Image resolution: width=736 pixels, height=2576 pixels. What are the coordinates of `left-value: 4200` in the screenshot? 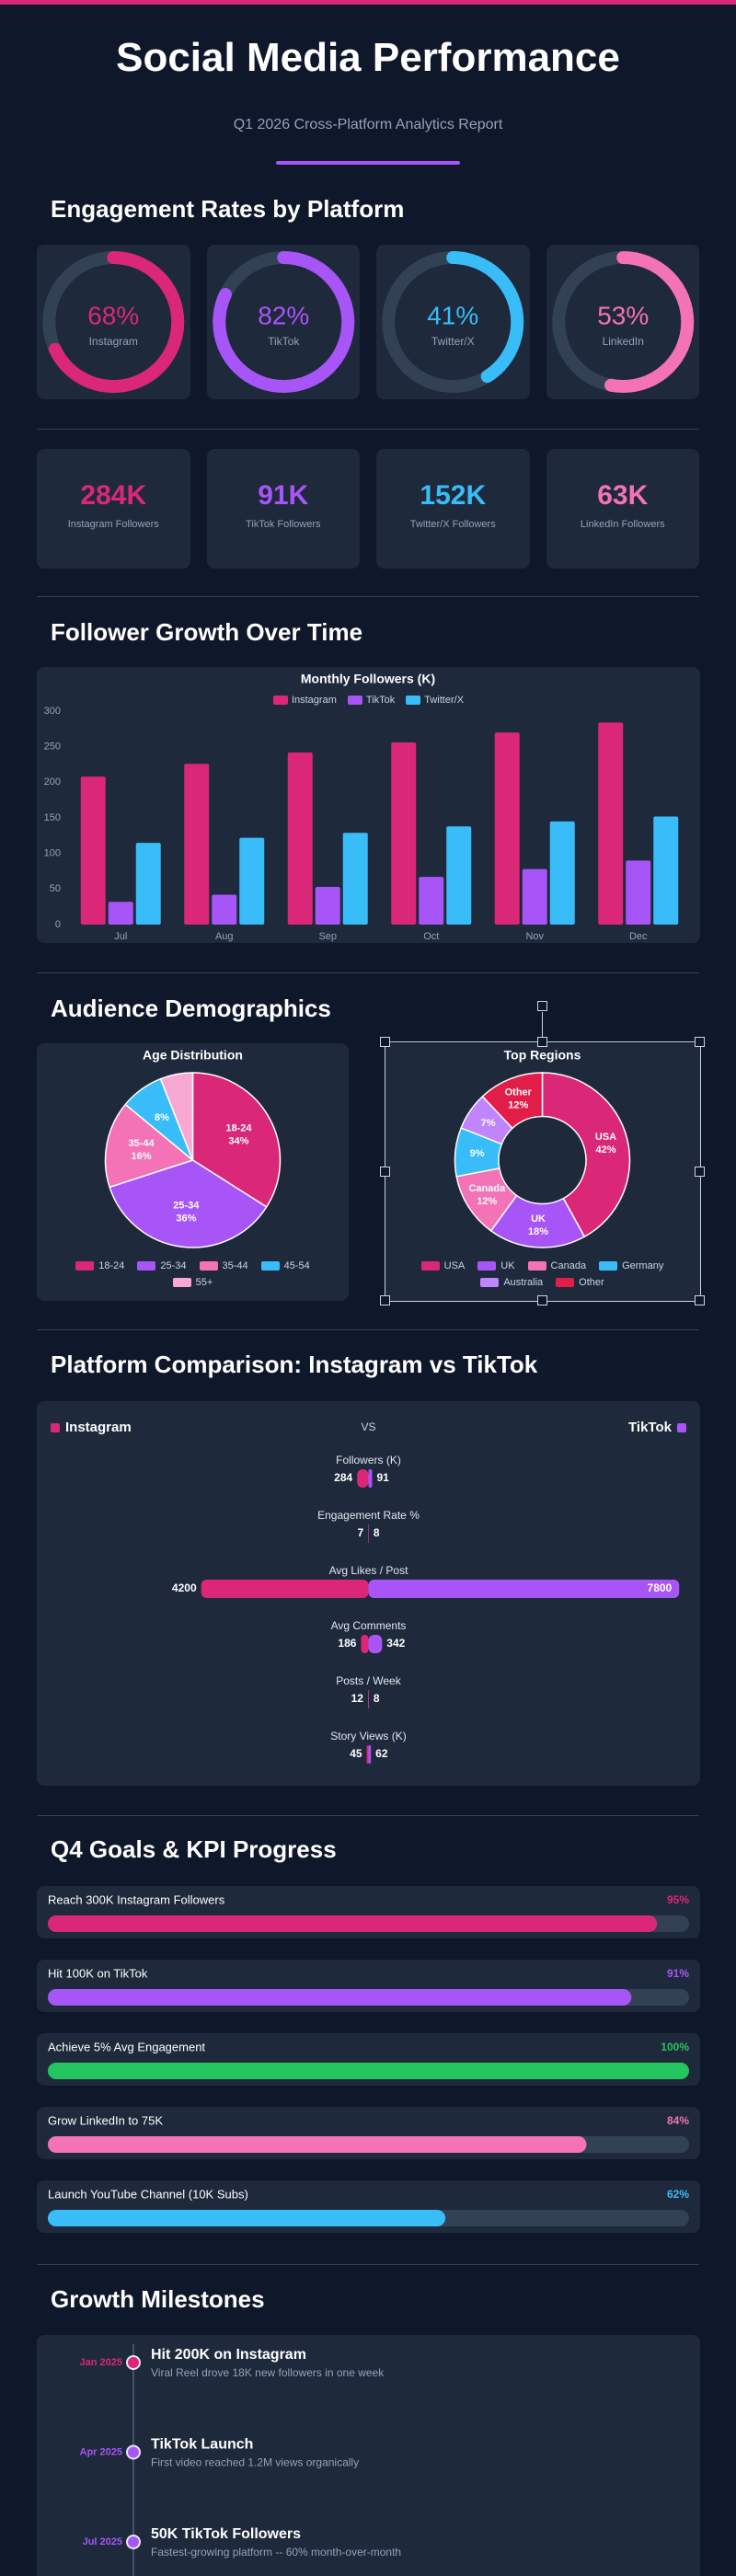 It's located at (184, 1587).